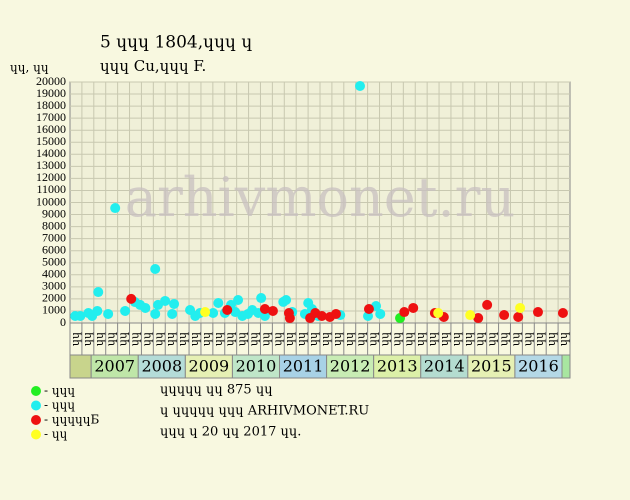 Image resolution: width=630 pixels, height=500 pixels. I want to click on legend-label: - ɥɥ, so click(56, 434).